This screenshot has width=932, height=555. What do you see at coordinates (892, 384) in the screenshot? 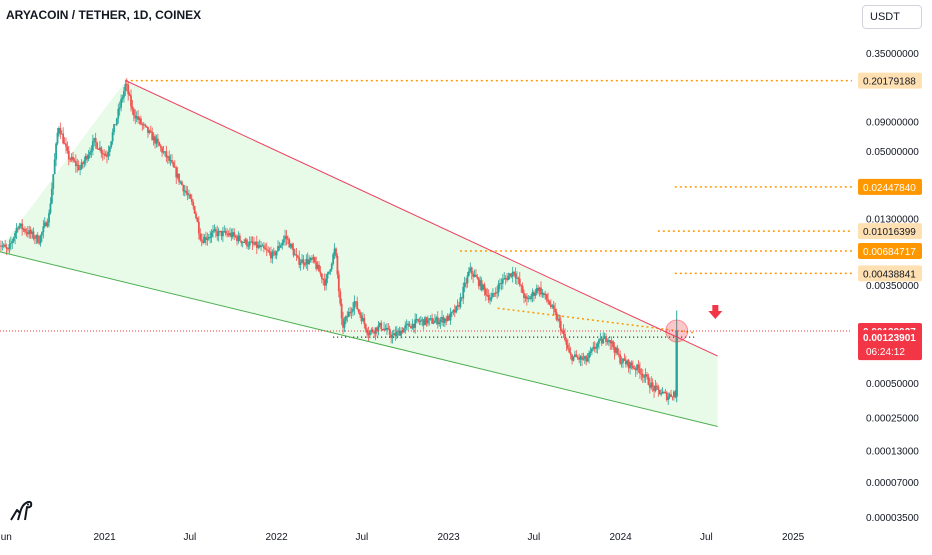
I see `y-tick-label-6: 0.00050000` at bounding box center [892, 384].